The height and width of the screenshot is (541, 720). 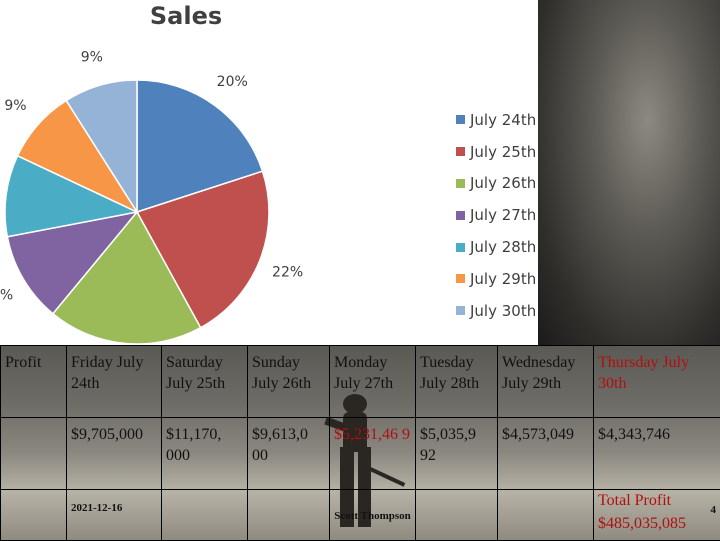 I want to click on total-cell: Total Profit $485,035,085 4, so click(x=657, y=515).